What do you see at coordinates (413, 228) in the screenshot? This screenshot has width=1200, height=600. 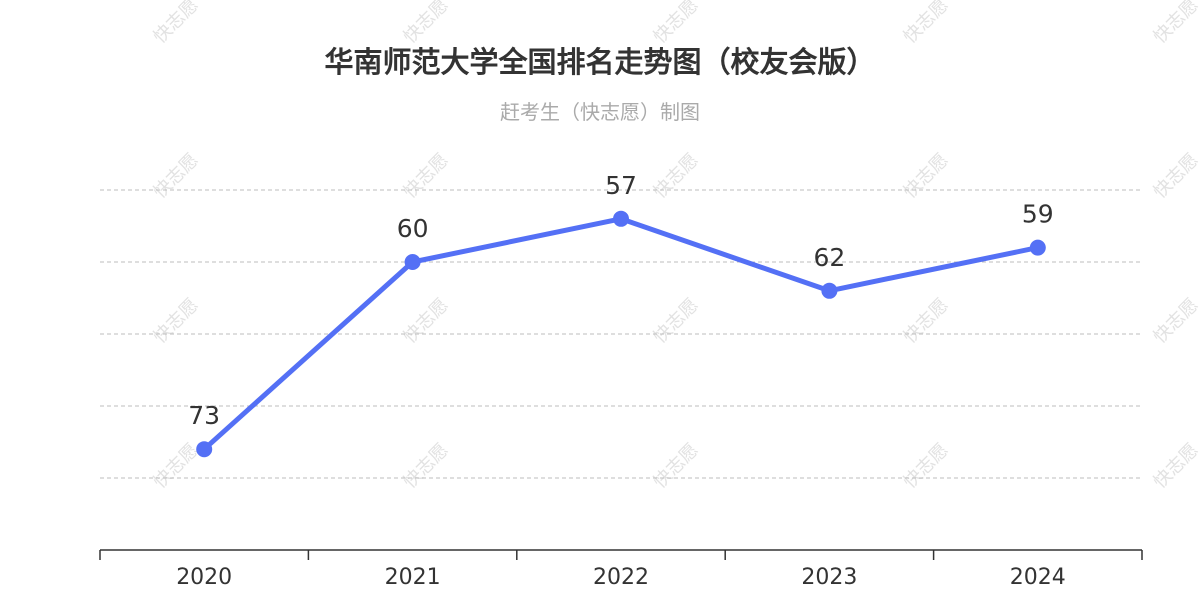 I see `data-label: 60` at bounding box center [413, 228].